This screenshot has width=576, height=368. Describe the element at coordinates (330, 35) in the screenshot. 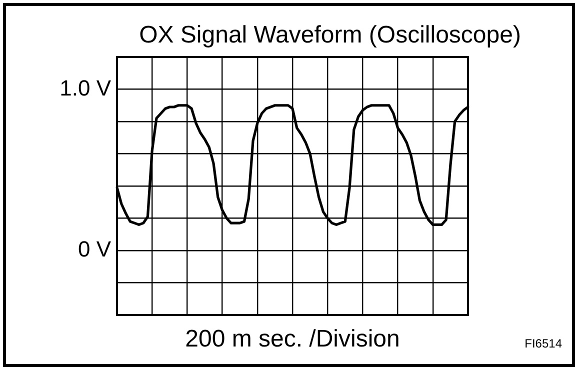

I see `chart-title: OX Signal Waveform (Oscilloscope)` at that location.